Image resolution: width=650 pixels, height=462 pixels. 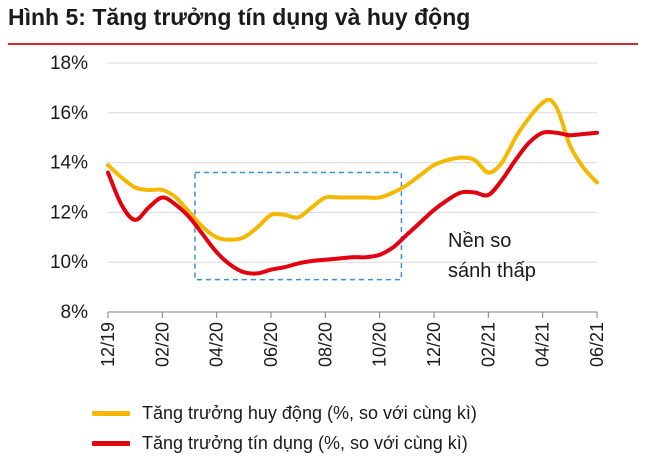 I want to click on x-tick-label: 12/19, so click(x=108, y=344).